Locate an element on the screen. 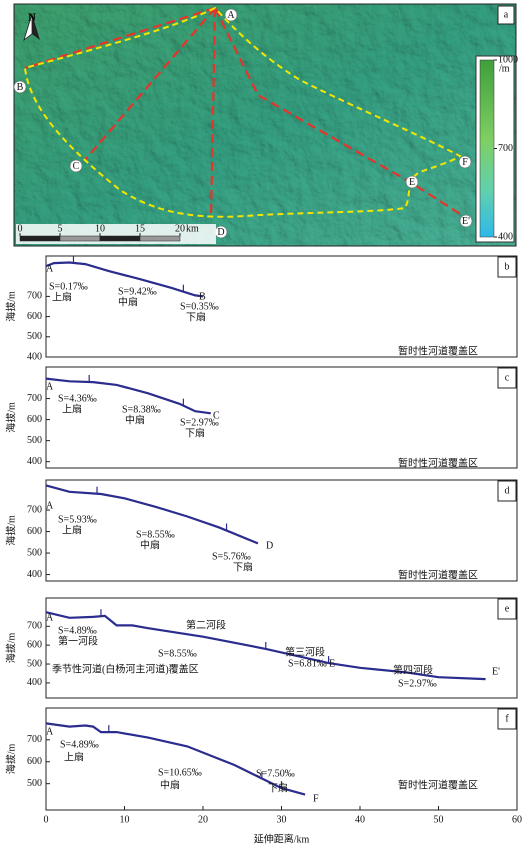  colorbar is located at coordinates (487, 148).